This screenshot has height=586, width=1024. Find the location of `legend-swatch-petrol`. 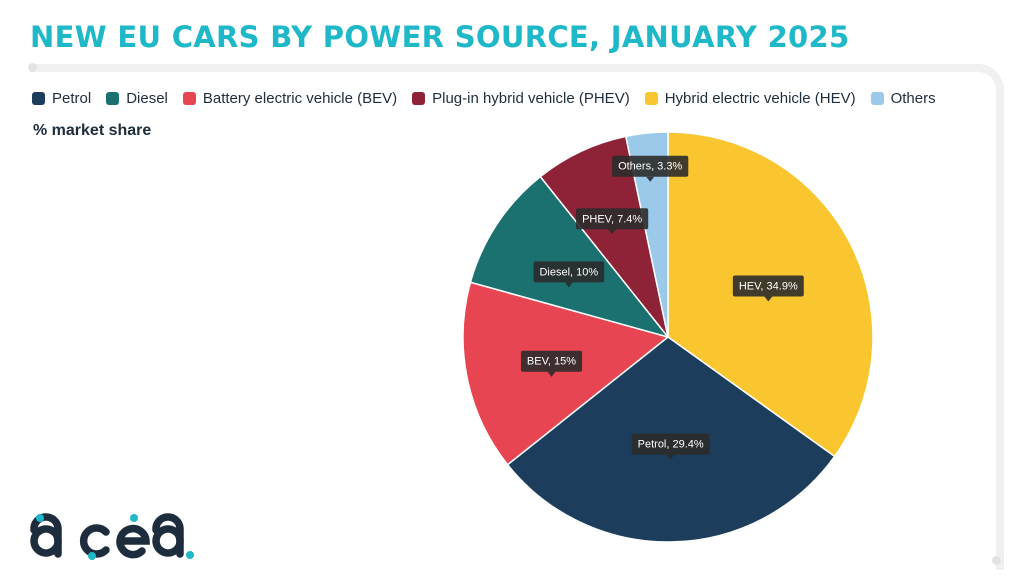

legend-swatch-petrol is located at coordinates (38, 98).